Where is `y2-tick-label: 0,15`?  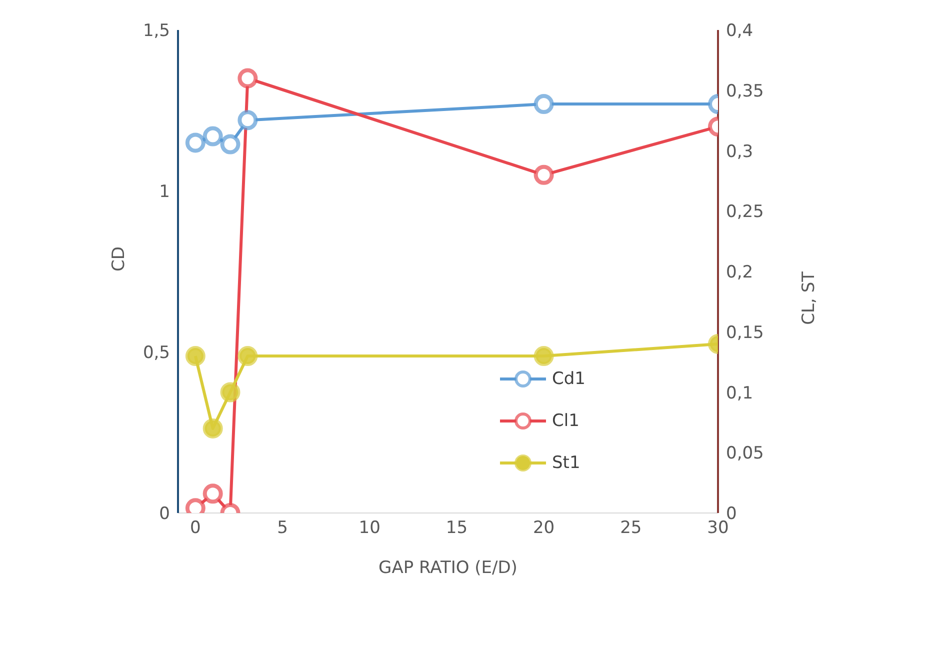 y2-tick-label: 0,15 is located at coordinates (745, 332).